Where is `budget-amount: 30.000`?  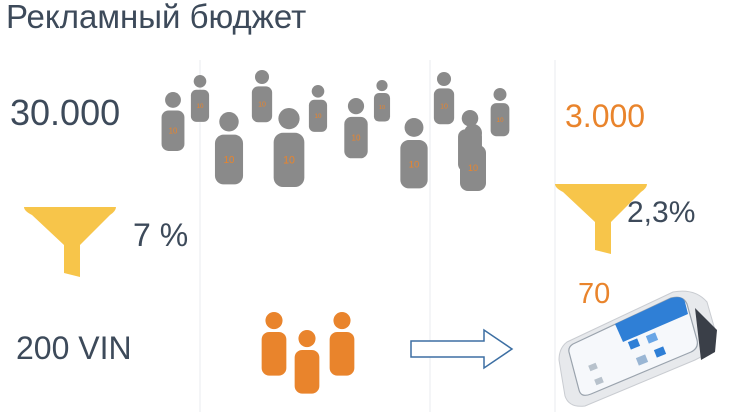 budget-amount: 30.000 is located at coordinates (65, 112).